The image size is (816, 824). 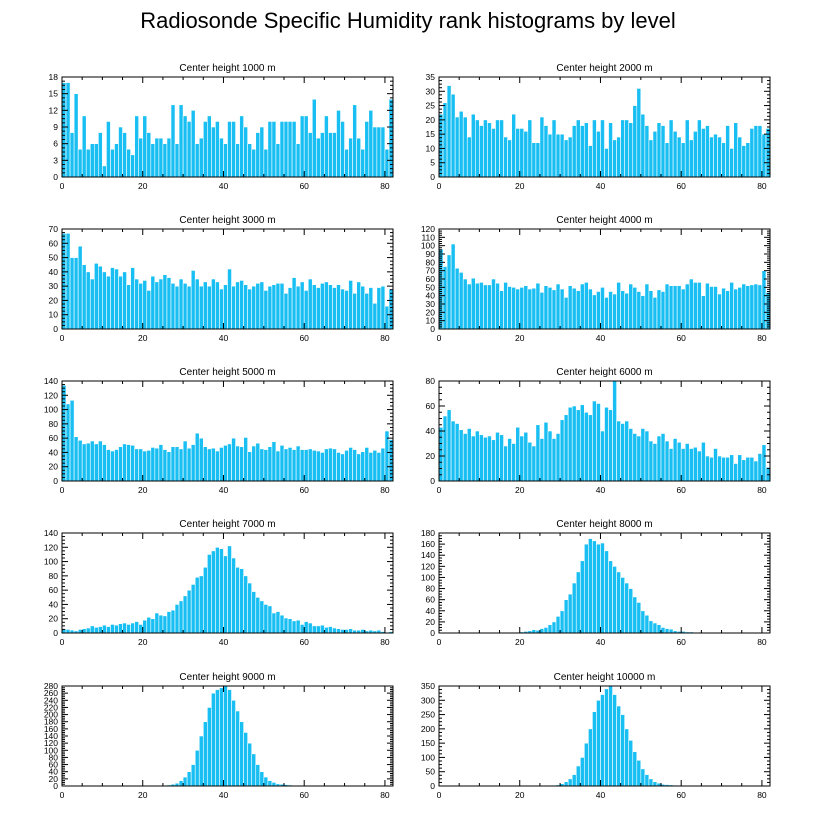 What do you see at coordinates (51, 533) in the screenshot?
I see `panel-7-y-tick-label: 140` at bounding box center [51, 533].